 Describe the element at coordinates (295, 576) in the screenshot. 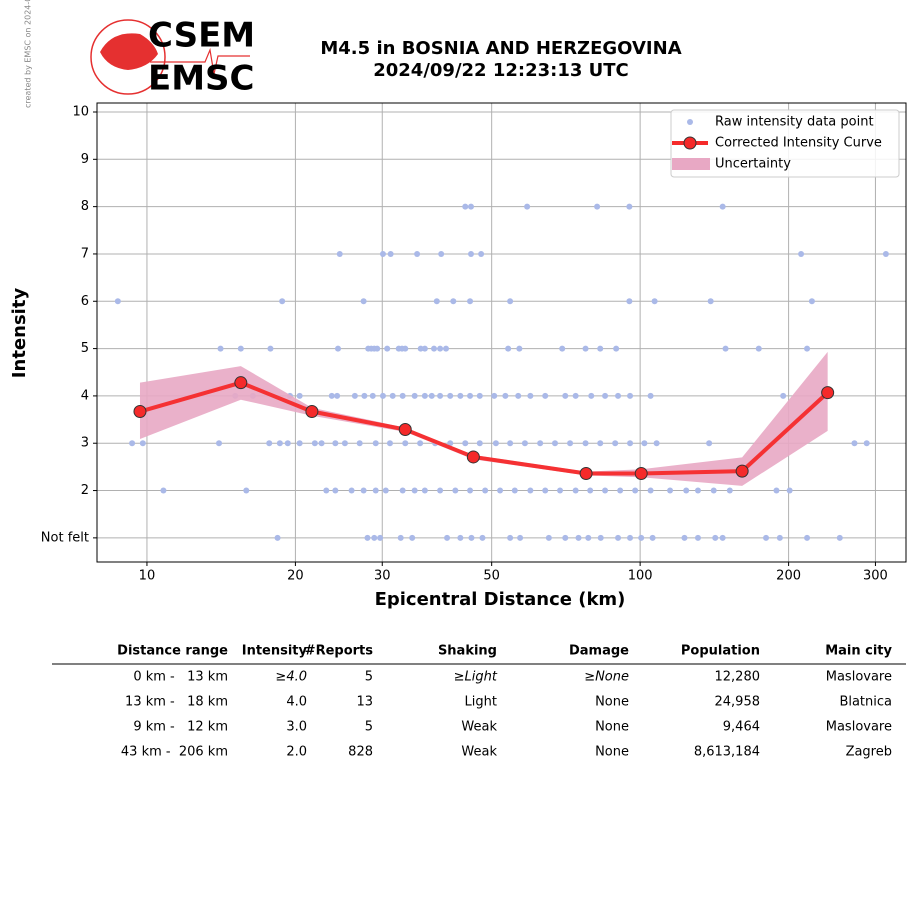

I see `x-tick-label: 20` at that location.